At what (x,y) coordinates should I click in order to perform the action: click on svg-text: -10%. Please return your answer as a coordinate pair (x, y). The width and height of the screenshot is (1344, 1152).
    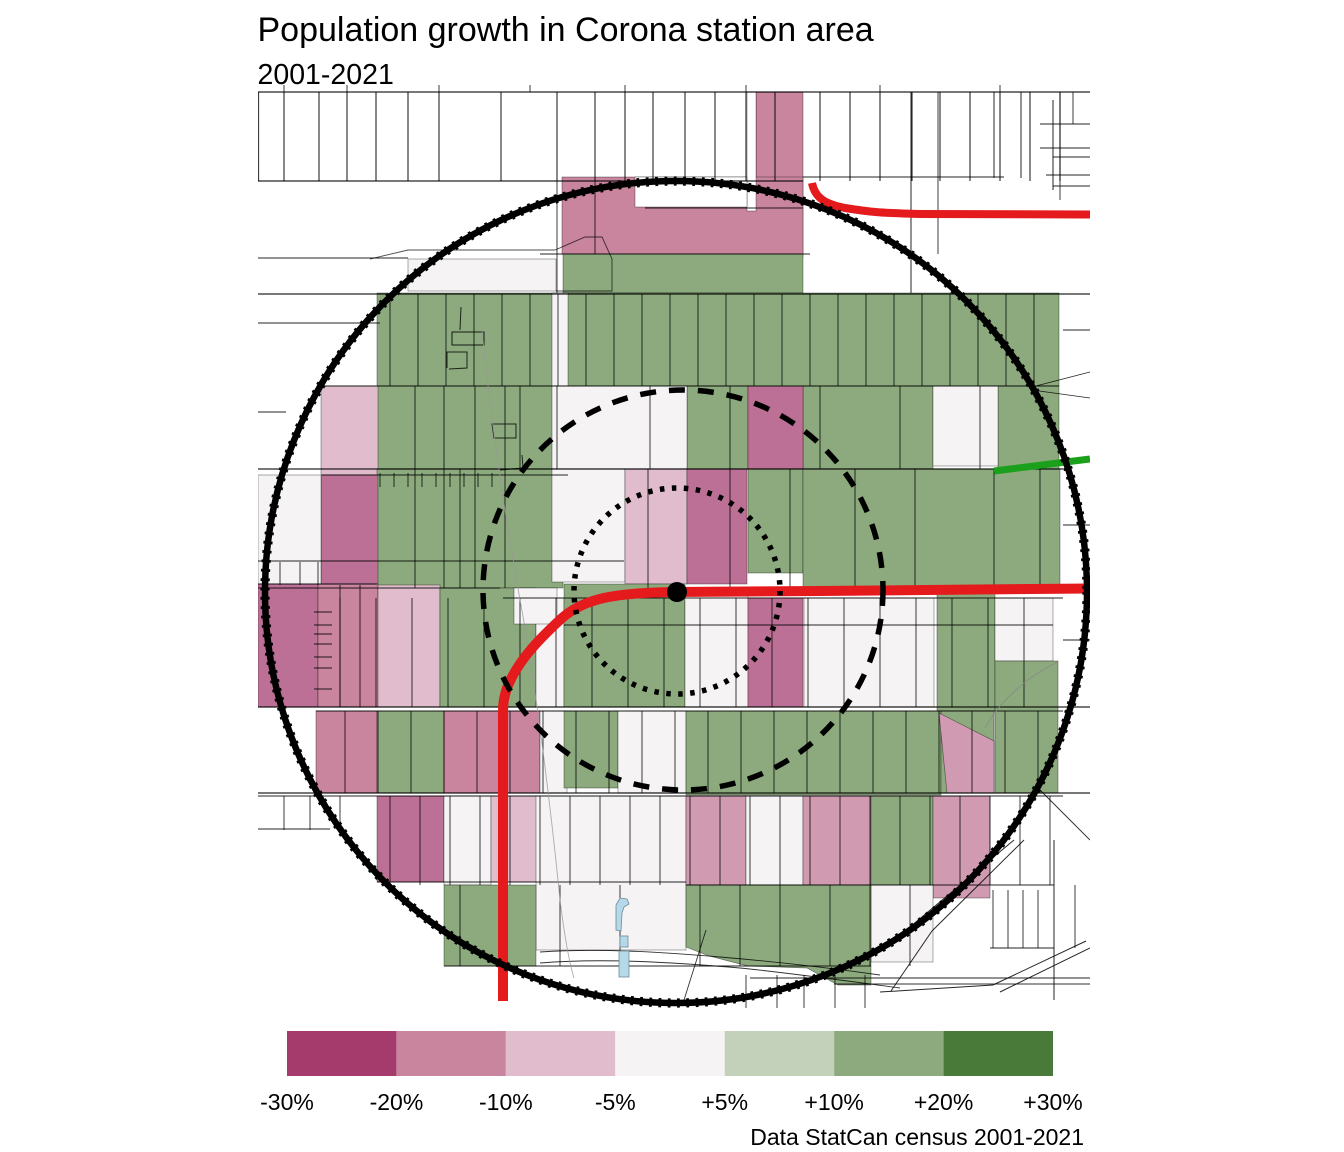
    Looking at the image, I should click on (506, 1102).